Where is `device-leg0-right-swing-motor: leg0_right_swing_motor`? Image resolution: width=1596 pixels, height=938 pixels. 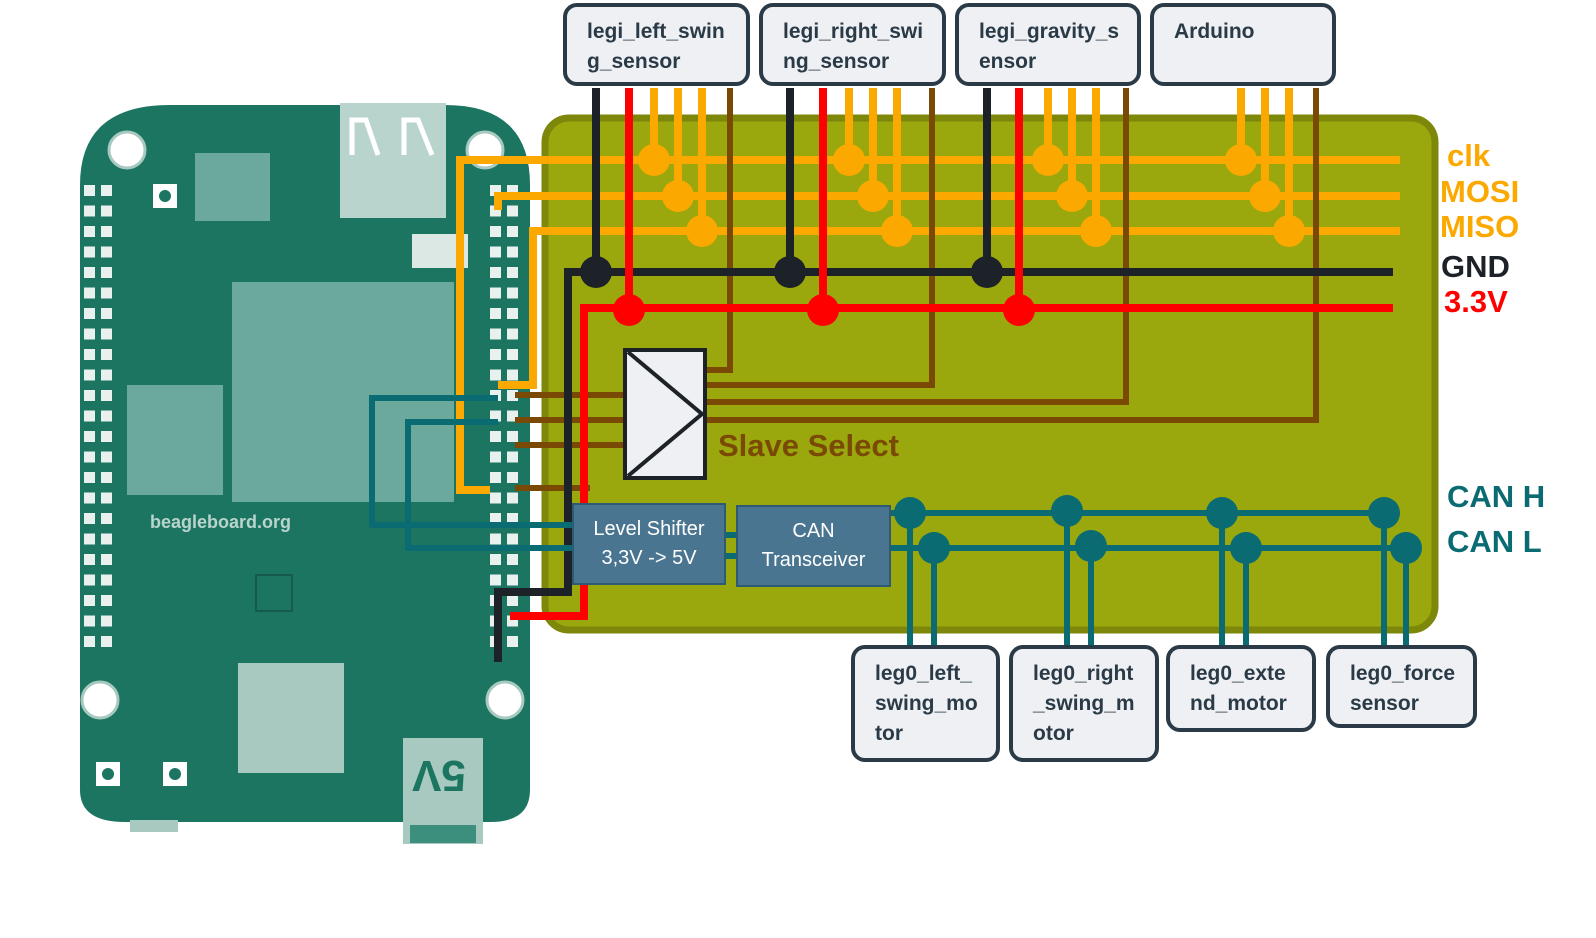 device-leg0-right-swing-motor: leg0_right_swing_motor is located at coordinates (1084, 703).